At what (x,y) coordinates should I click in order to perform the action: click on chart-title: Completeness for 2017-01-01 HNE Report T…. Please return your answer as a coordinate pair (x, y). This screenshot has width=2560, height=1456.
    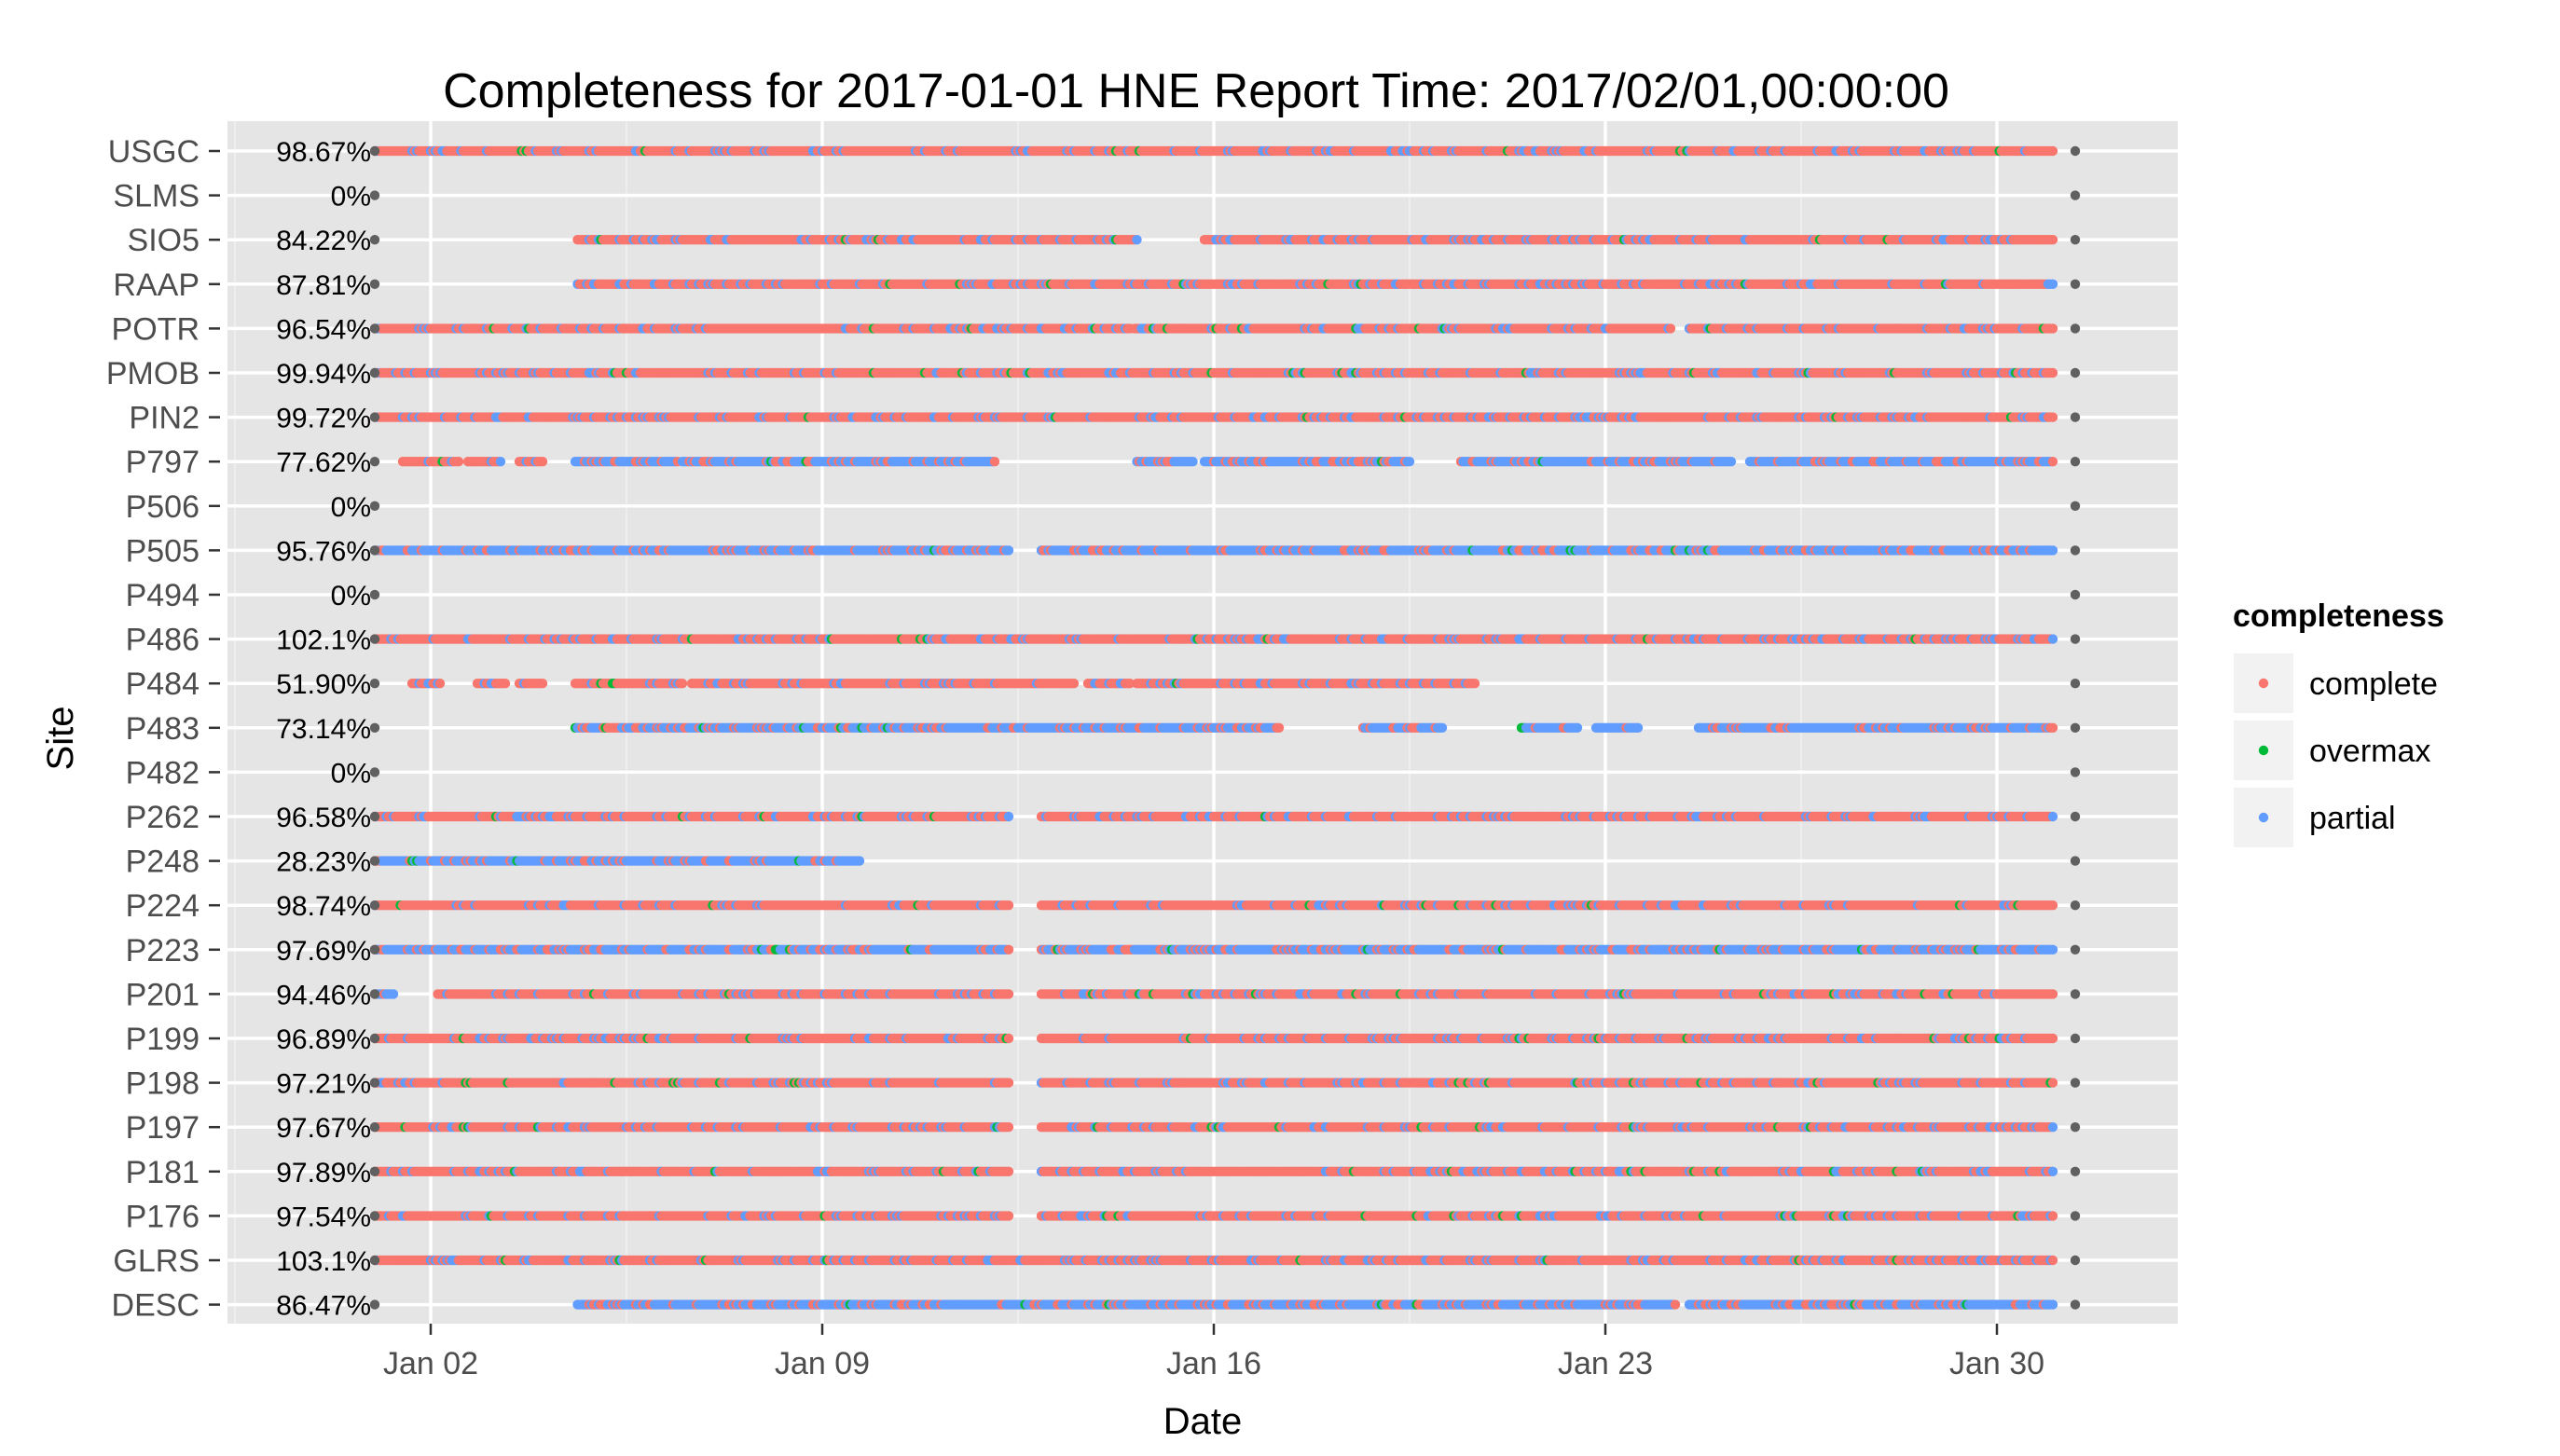
    Looking at the image, I should click on (1196, 91).